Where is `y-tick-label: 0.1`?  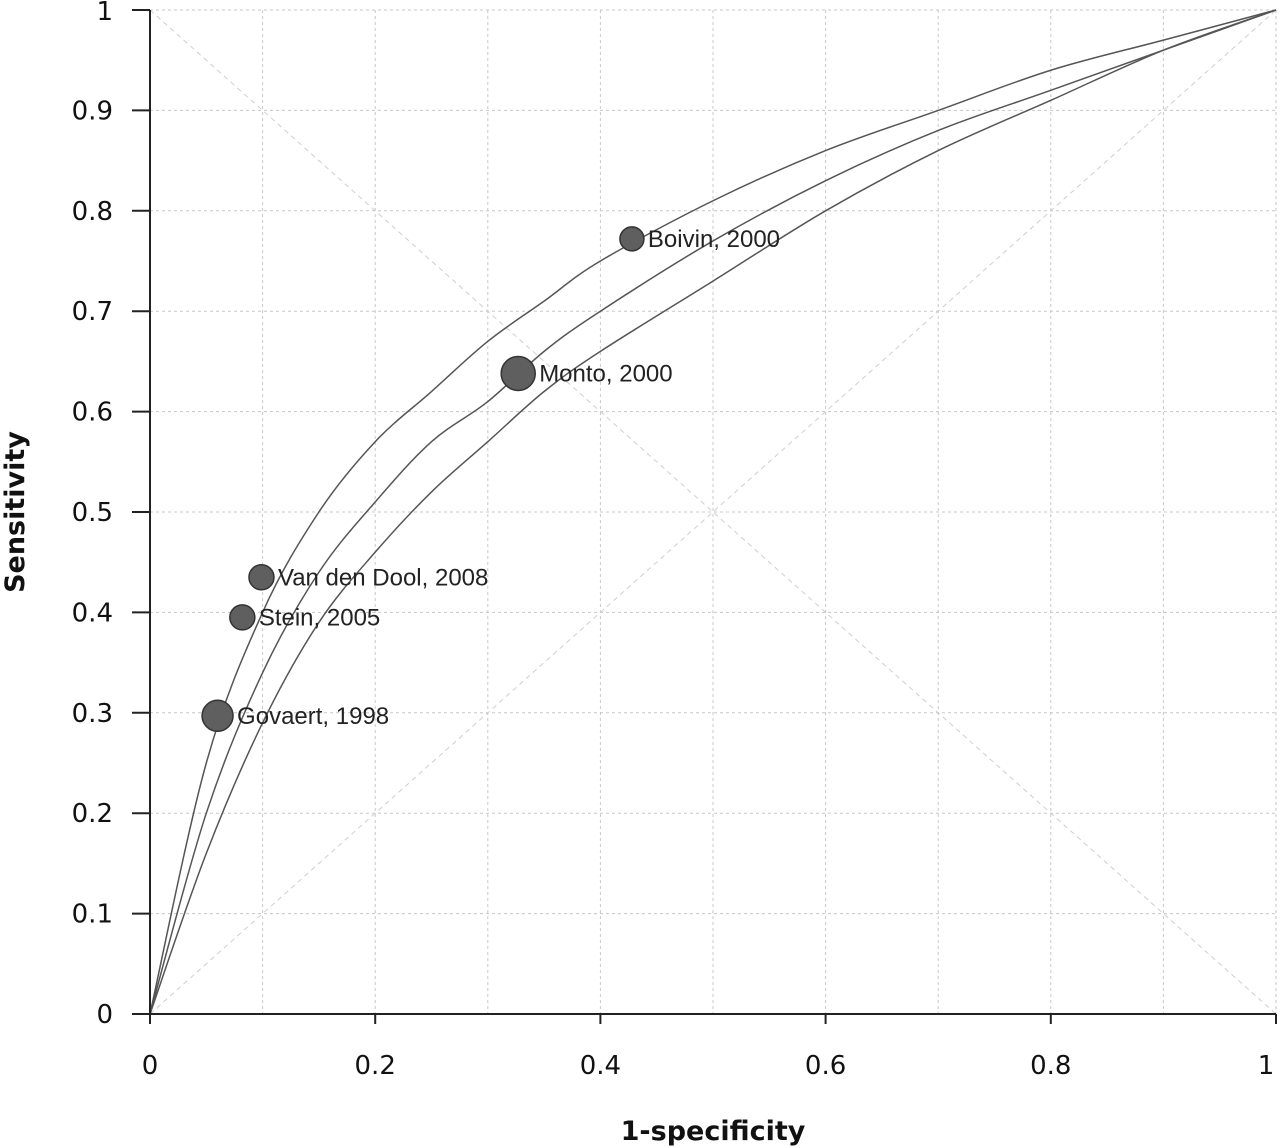 y-tick-label: 0.1 is located at coordinates (92, 915).